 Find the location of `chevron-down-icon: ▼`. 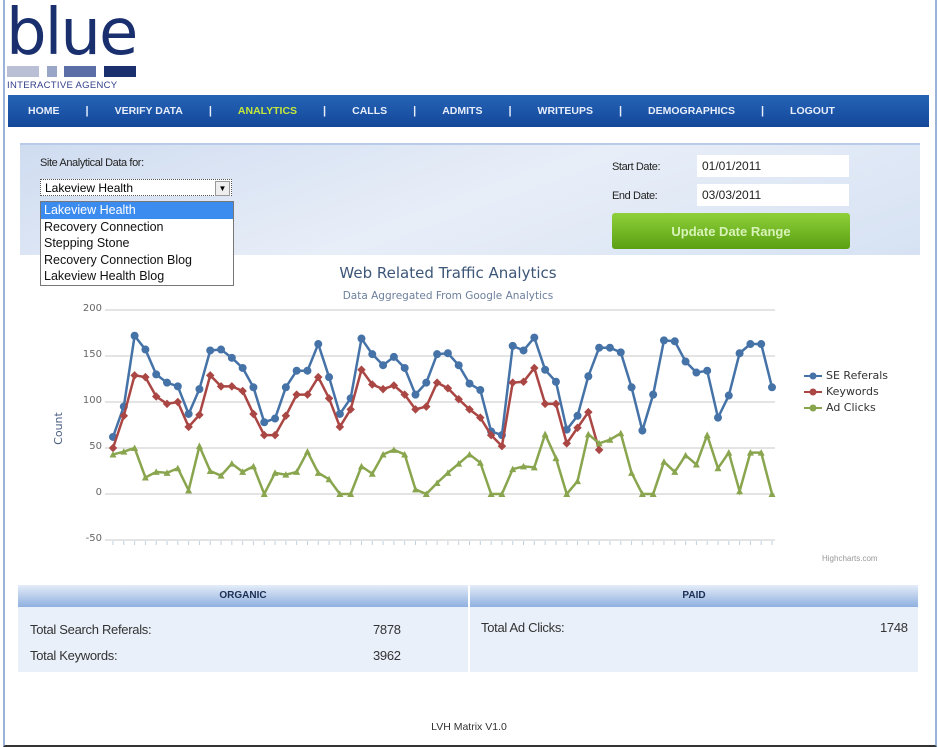

chevron-down-icon: ▼ is located at coordinates (222, 188).